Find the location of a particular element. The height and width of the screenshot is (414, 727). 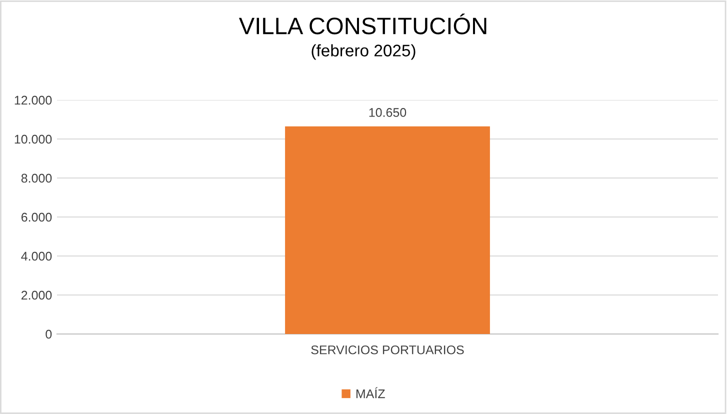

y-tick-label: 0 is located at coordinates (49, 334).